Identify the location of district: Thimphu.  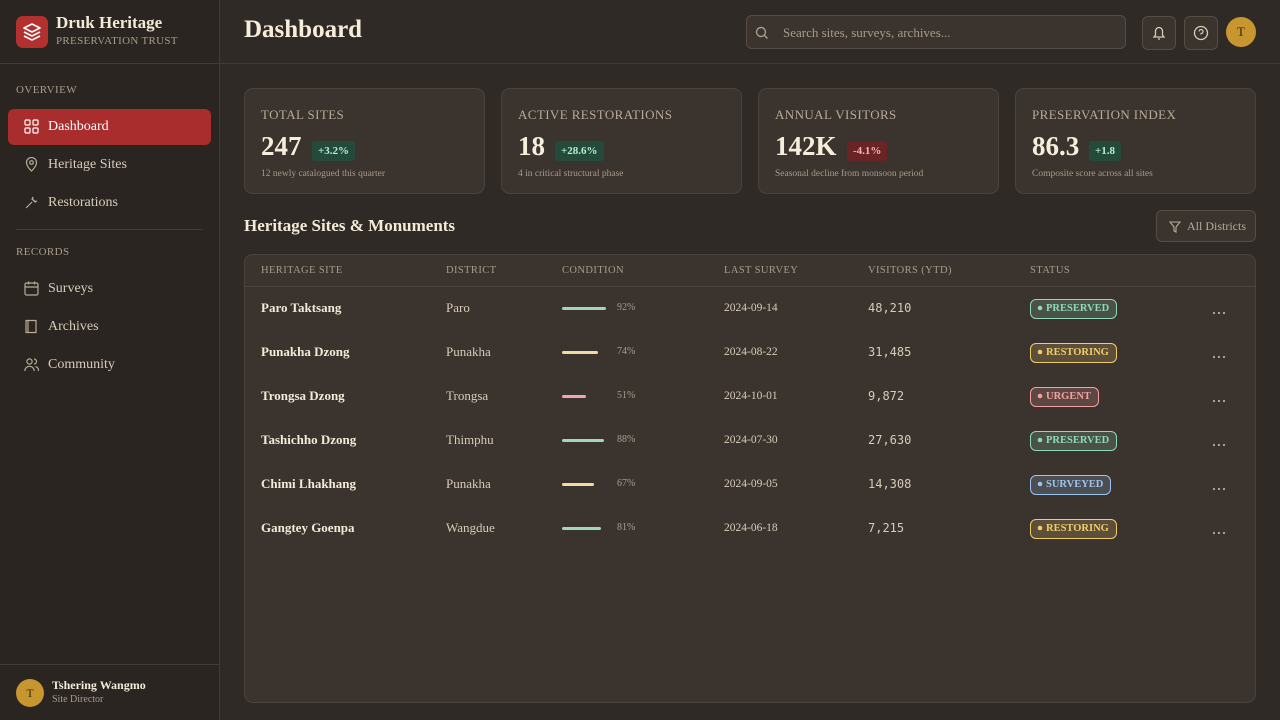
(470, 439).